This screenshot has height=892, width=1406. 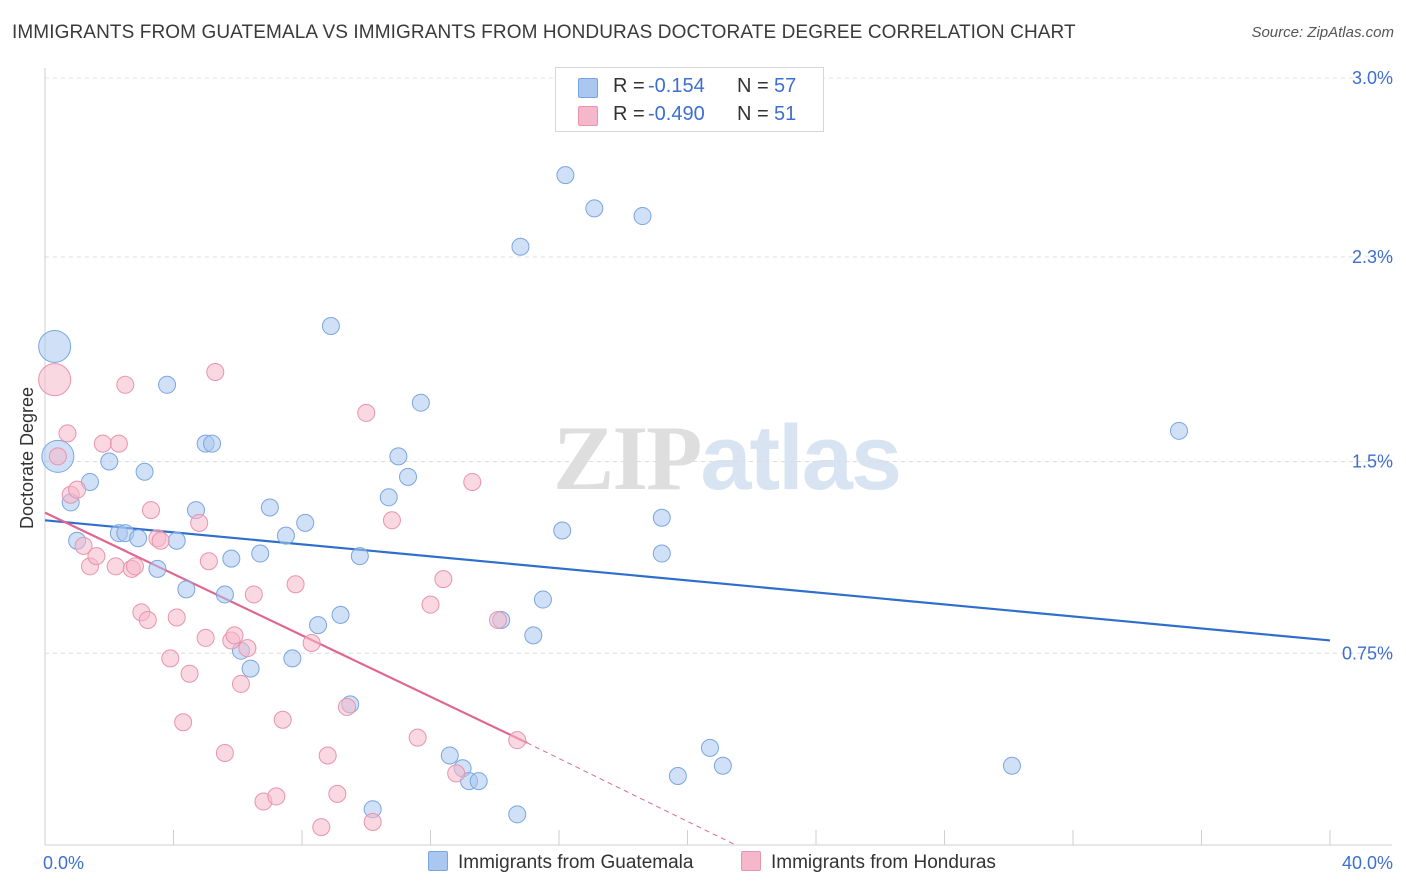 I want to click on legend-row-guatemala: R = -0.154 N = 57, so click(x=689, y=87).